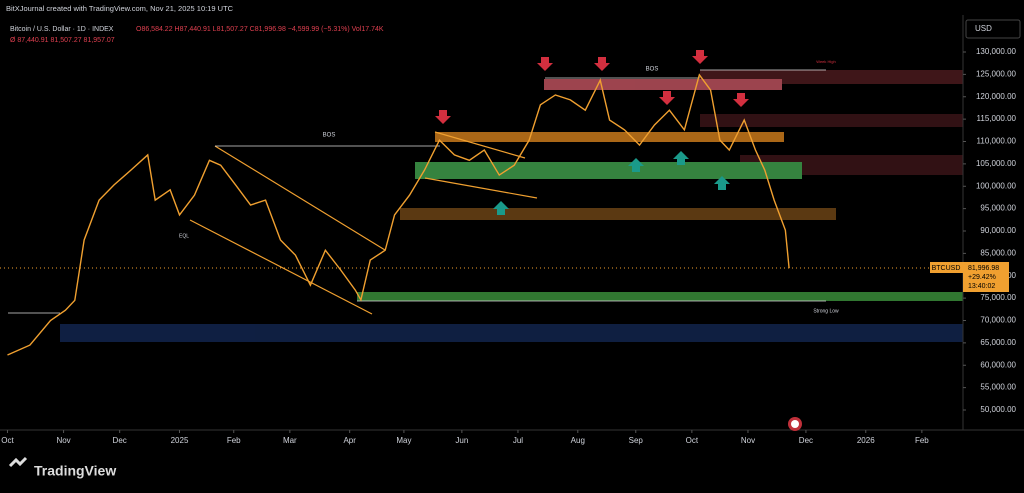  I want to click on price-tag-bg, so click(986, 277).